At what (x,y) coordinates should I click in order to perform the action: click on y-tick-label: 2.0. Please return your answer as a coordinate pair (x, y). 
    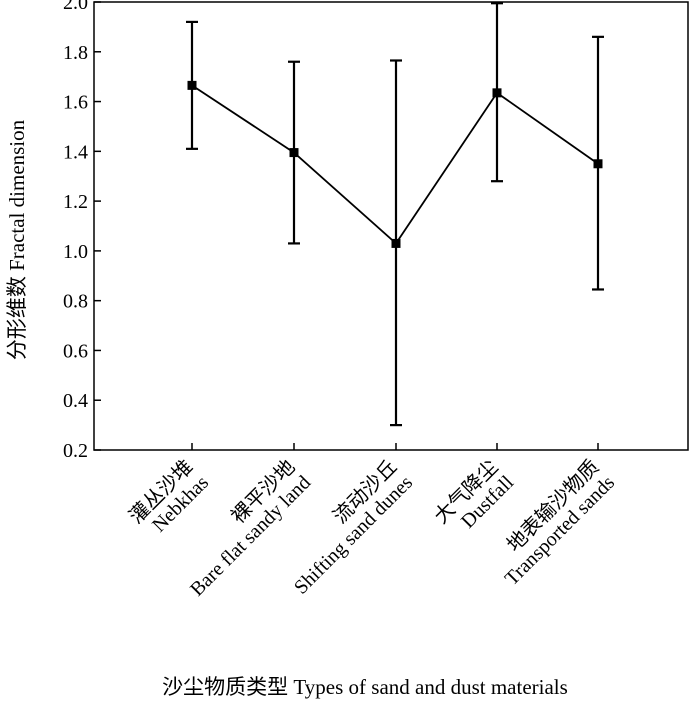
    Looking at the image, I should click on (75, 7).